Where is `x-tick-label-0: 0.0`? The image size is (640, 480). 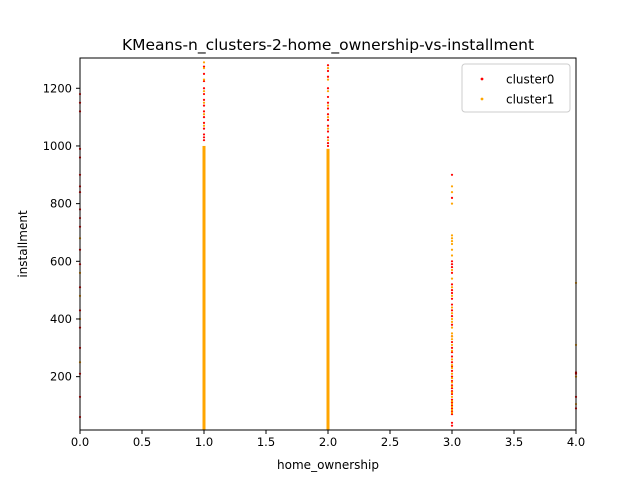 x-tick-label-0: 0.0 is located at coordinates (80, 442).